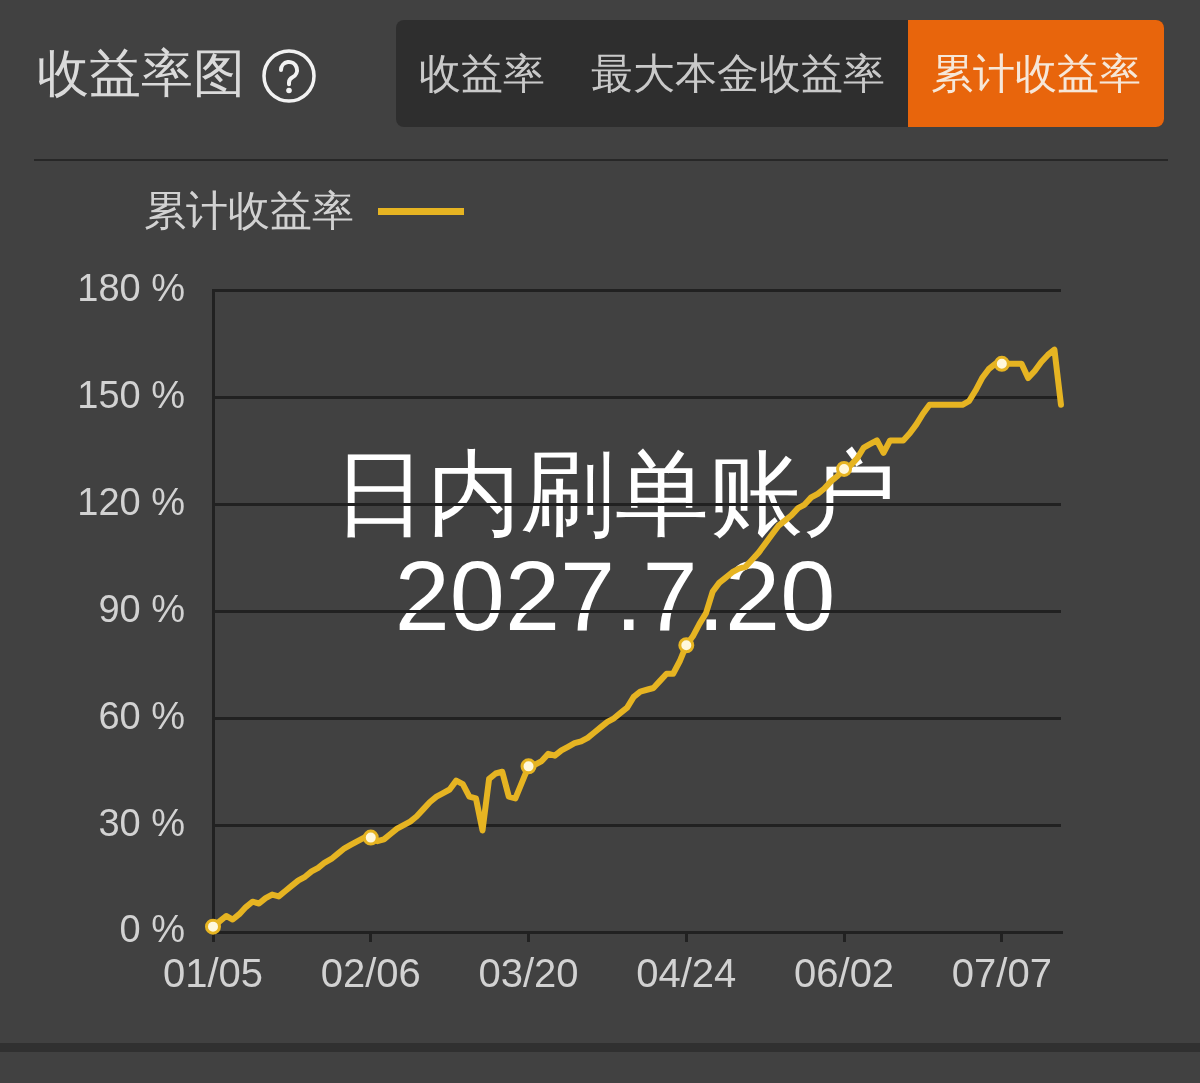 The image size is (1200, 1083). I want to click on y-tick-label: 90 %, so click(141, 608).